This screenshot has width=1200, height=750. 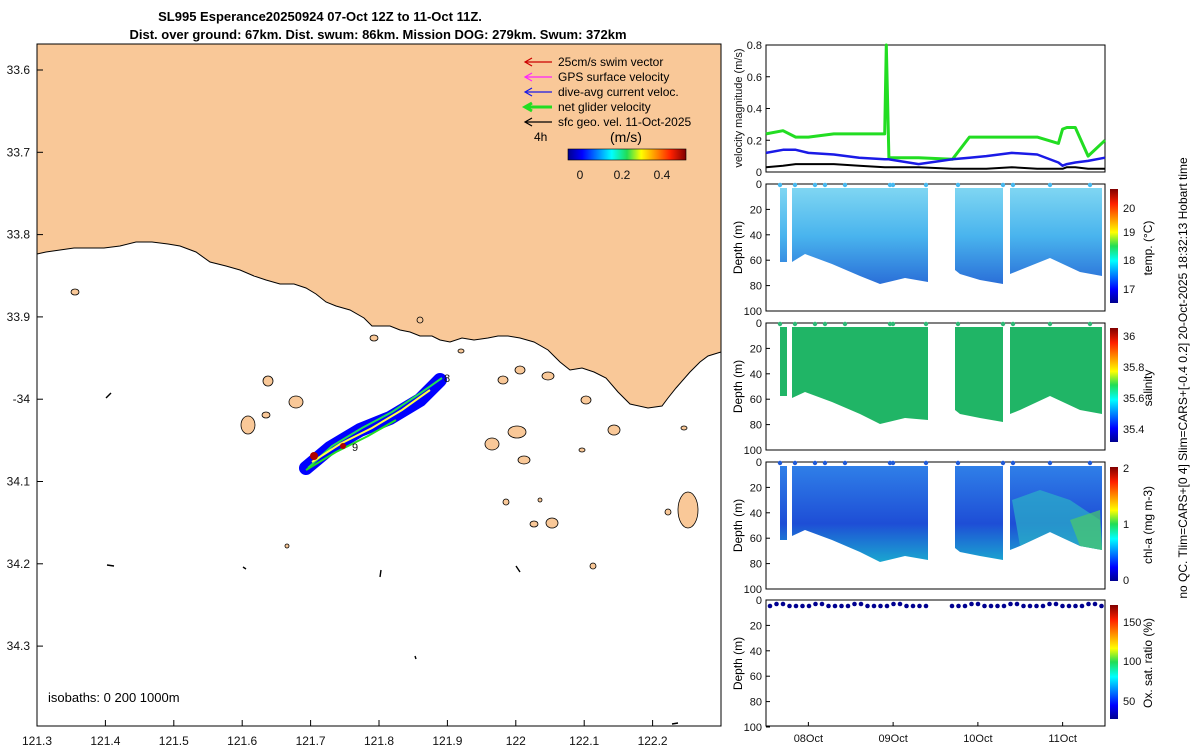 What do you see at coordinates (1133, 430) in the screenshot?
I see `sal-cbar-tick-0: 35.4` at bounding box center [1133, 430].